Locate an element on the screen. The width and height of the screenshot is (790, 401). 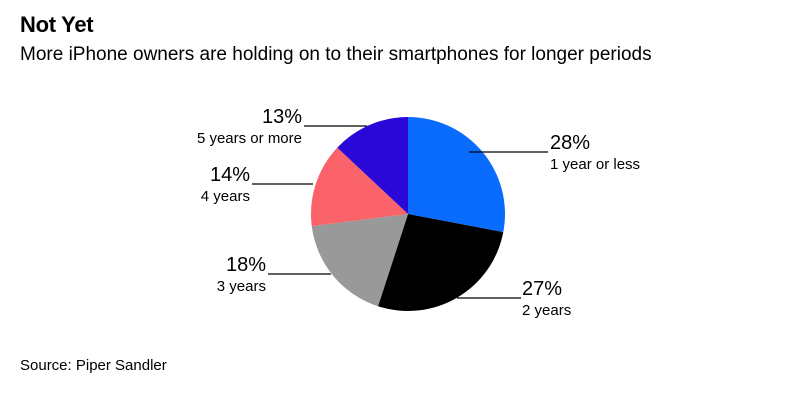
pie-slices is located at coordinates (407, 214).